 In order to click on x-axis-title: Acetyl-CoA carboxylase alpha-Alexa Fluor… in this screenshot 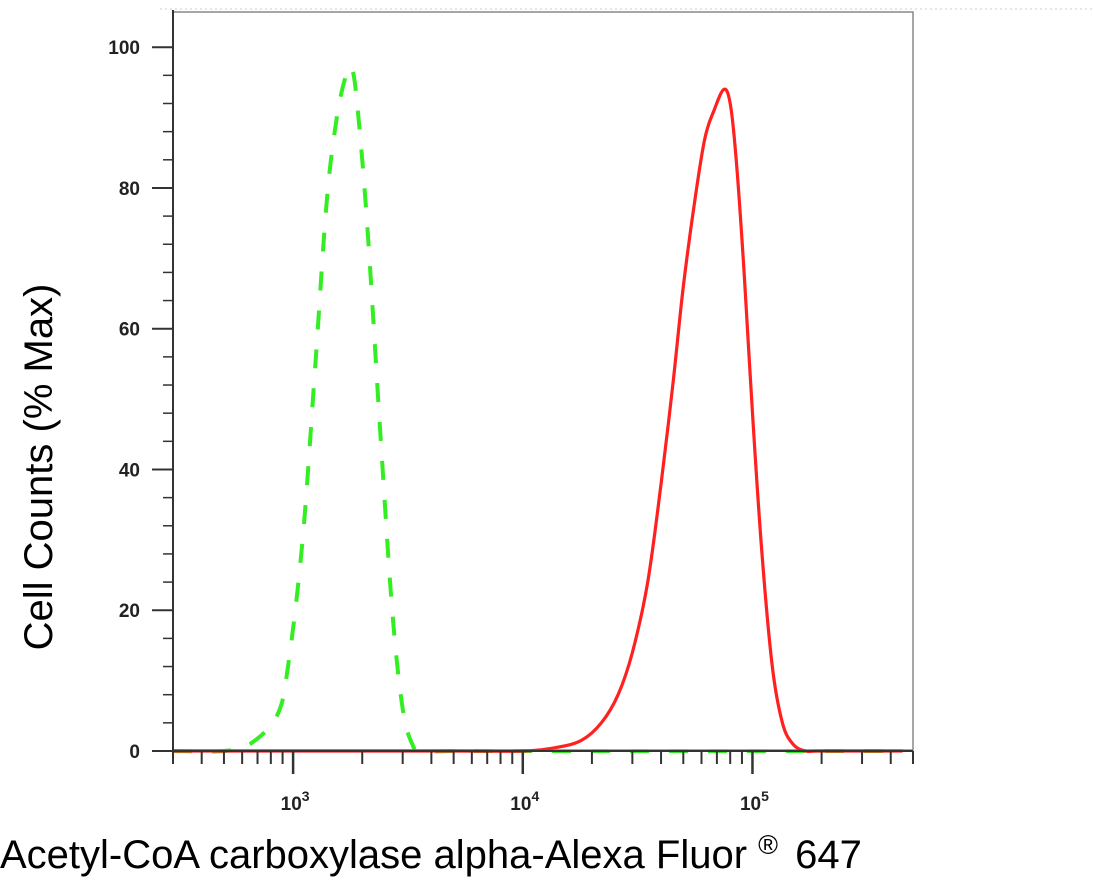, I will do `click(431, 848)`.